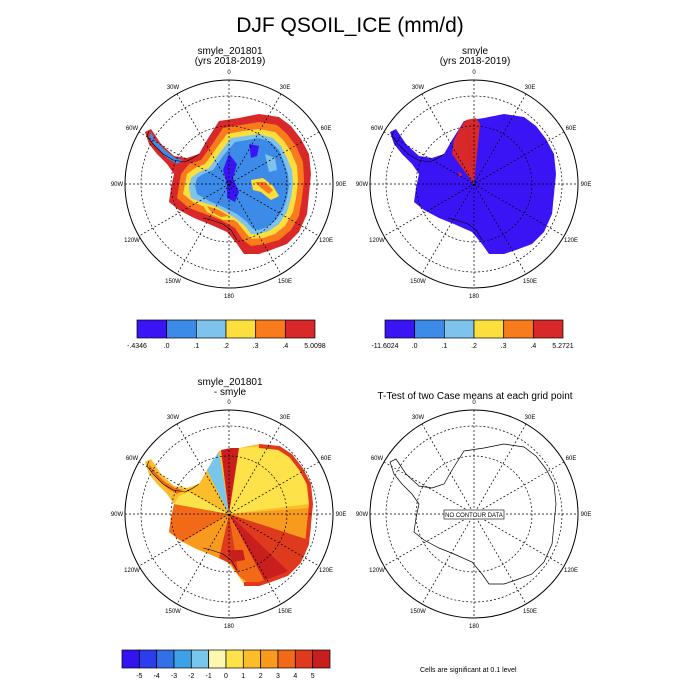 The width and height of the screenshot is (700, 700). What do you see at coordinates (295, 676) in the screenshot?
I see `colorbar-label: 4` at bounding box center [295, 676].